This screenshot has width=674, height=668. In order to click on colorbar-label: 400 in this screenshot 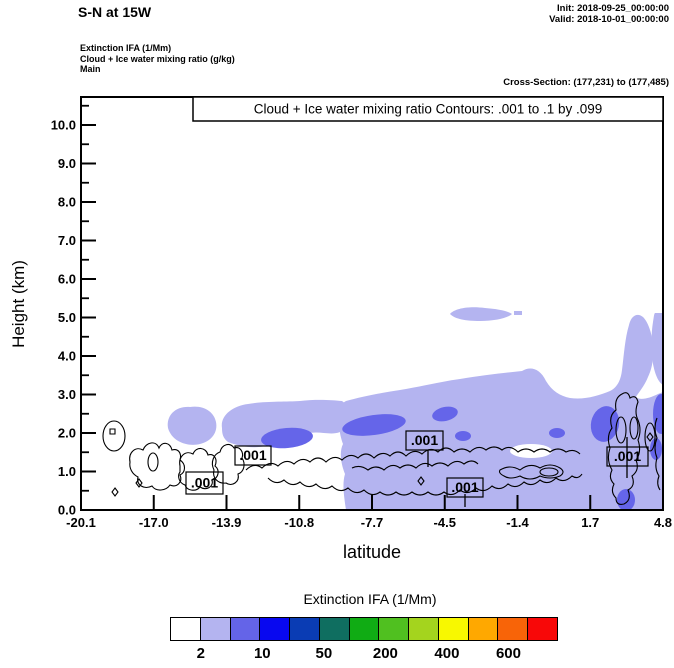, I will do `click(447, 653)`.